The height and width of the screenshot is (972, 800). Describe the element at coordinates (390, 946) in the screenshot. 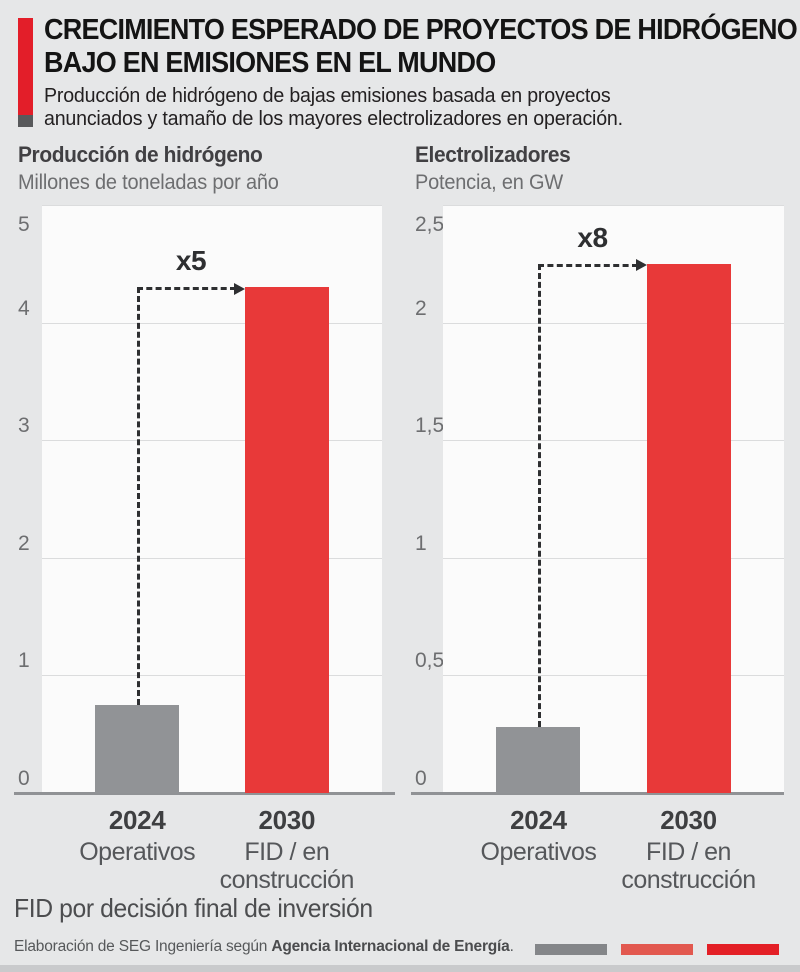

I see `source-bold: Agencia Internacional de Energía` at that location.